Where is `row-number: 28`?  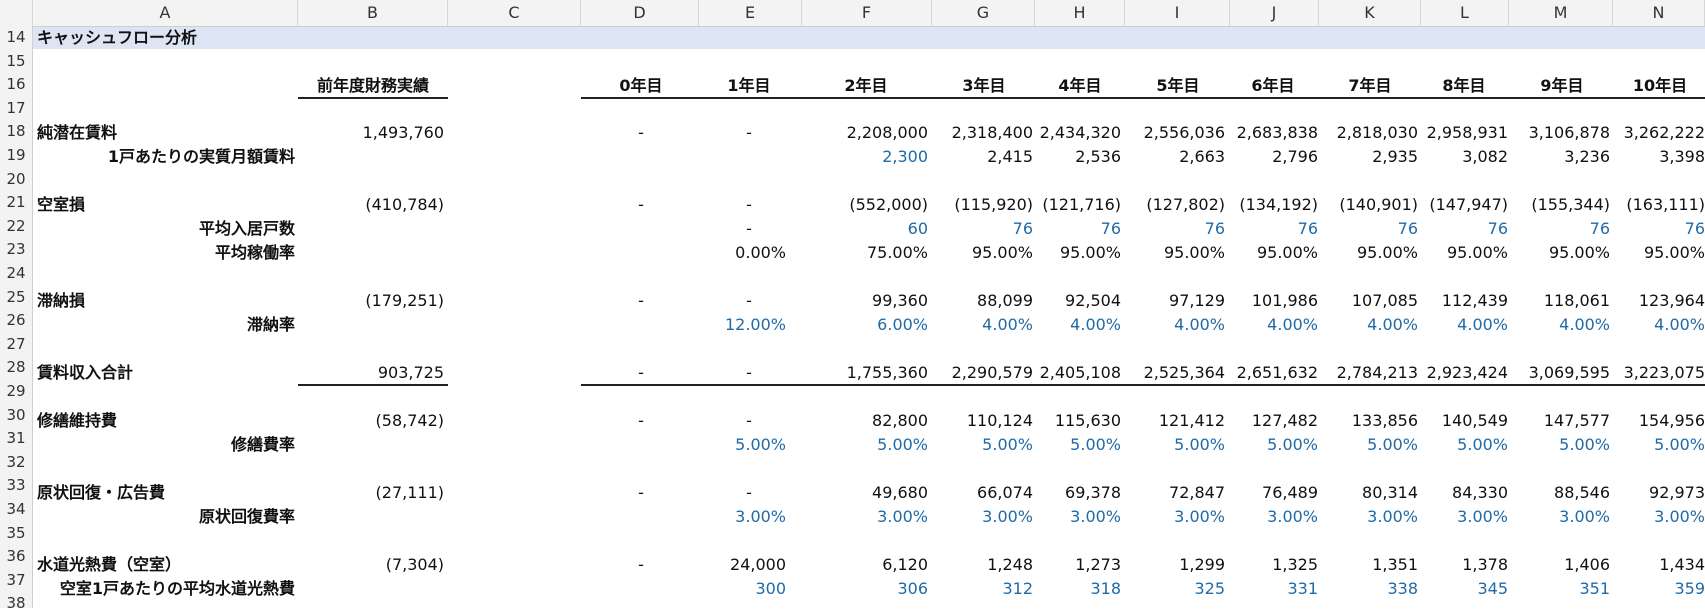
row-number: 28 is located at coordinates (16, 367).